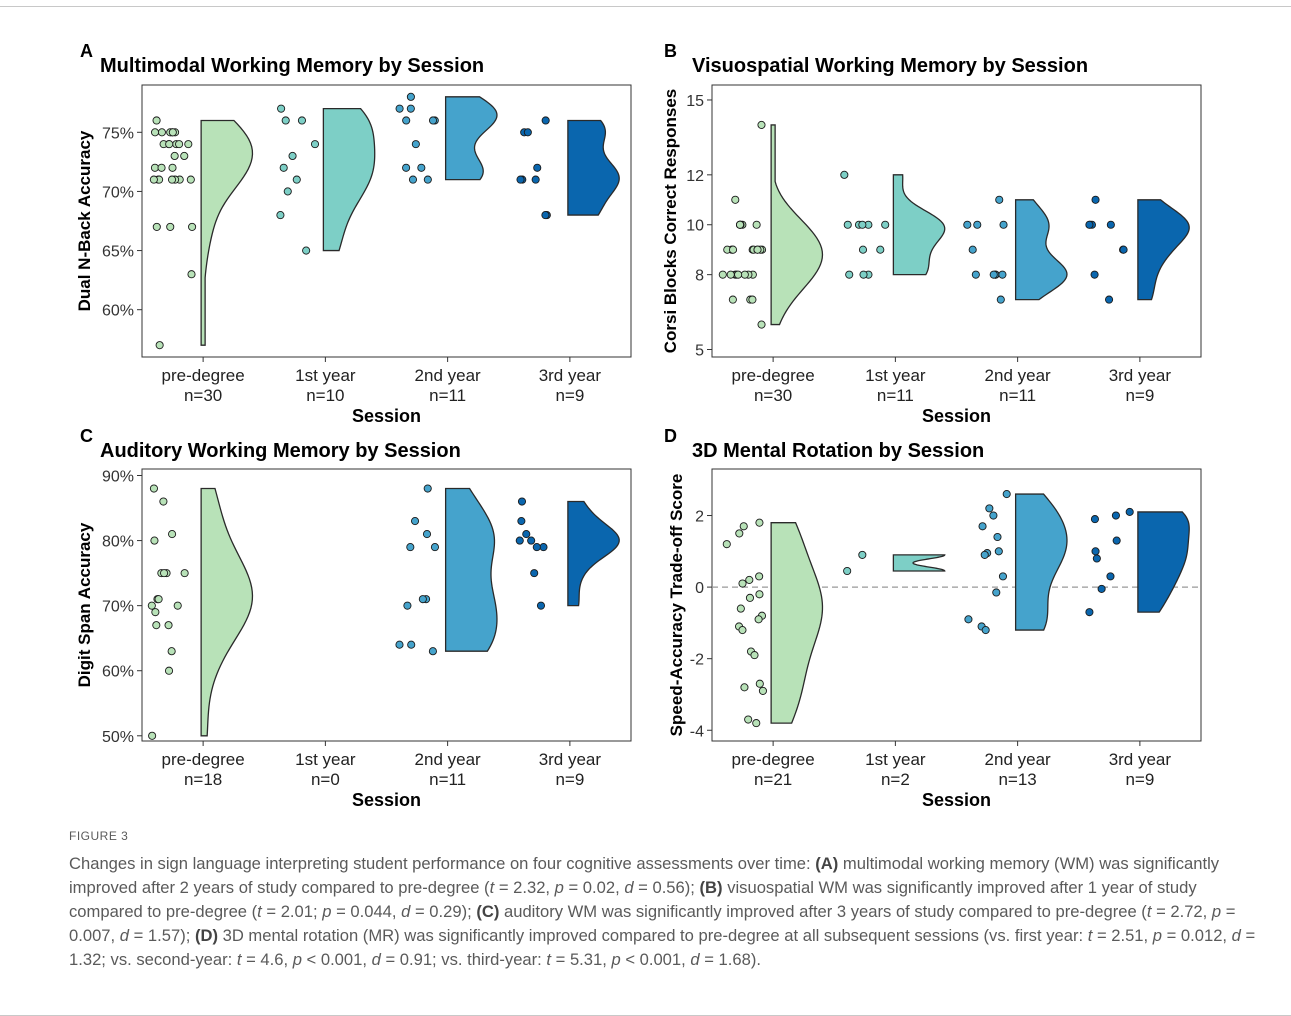 The image size is (1291, 1016). What do you see at coordinates (919, 563) in the screenshot?
I see `violin-1st-year` at bounding box center [919, 563].